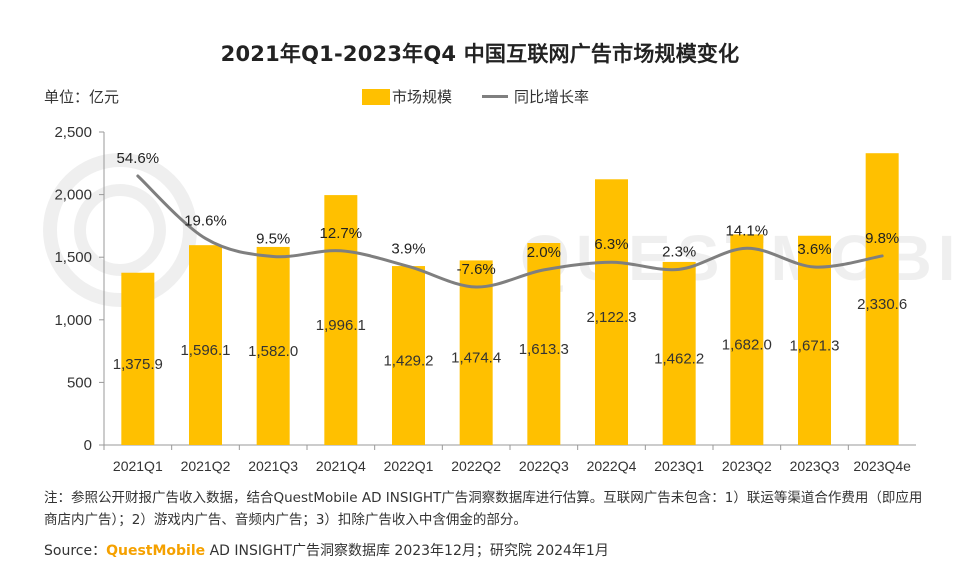 The width and height of the screenshot is (960, 576). What do you see at coordinates (882, 466) in the screenshot?
I see `x-tick-label: 2023Q4e` at bounding box center [882, 466].